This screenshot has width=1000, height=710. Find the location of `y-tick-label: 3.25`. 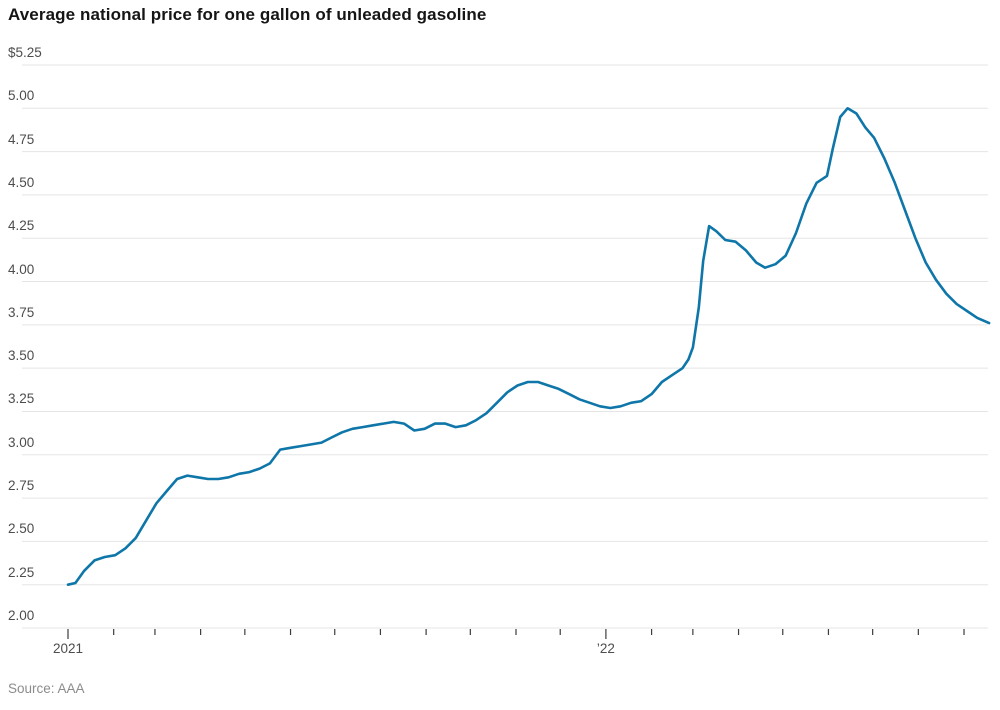

y-tick-label: 3.25 is located at coordinates (21, 399).